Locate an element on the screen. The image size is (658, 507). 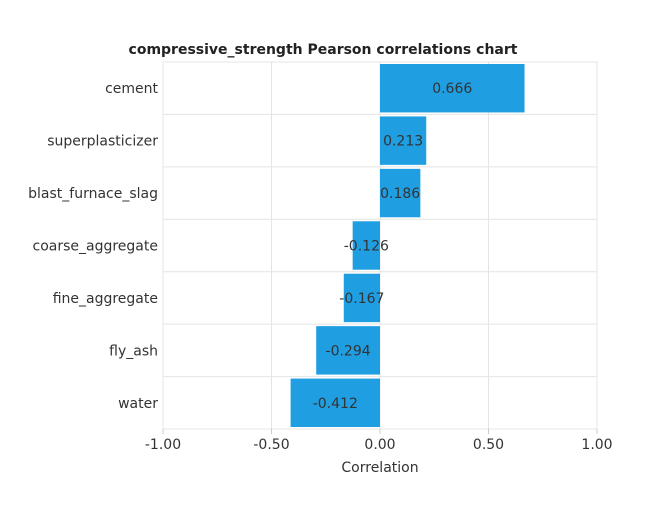
bar-blast_furnace_slag is located at coordinates (400, 193).